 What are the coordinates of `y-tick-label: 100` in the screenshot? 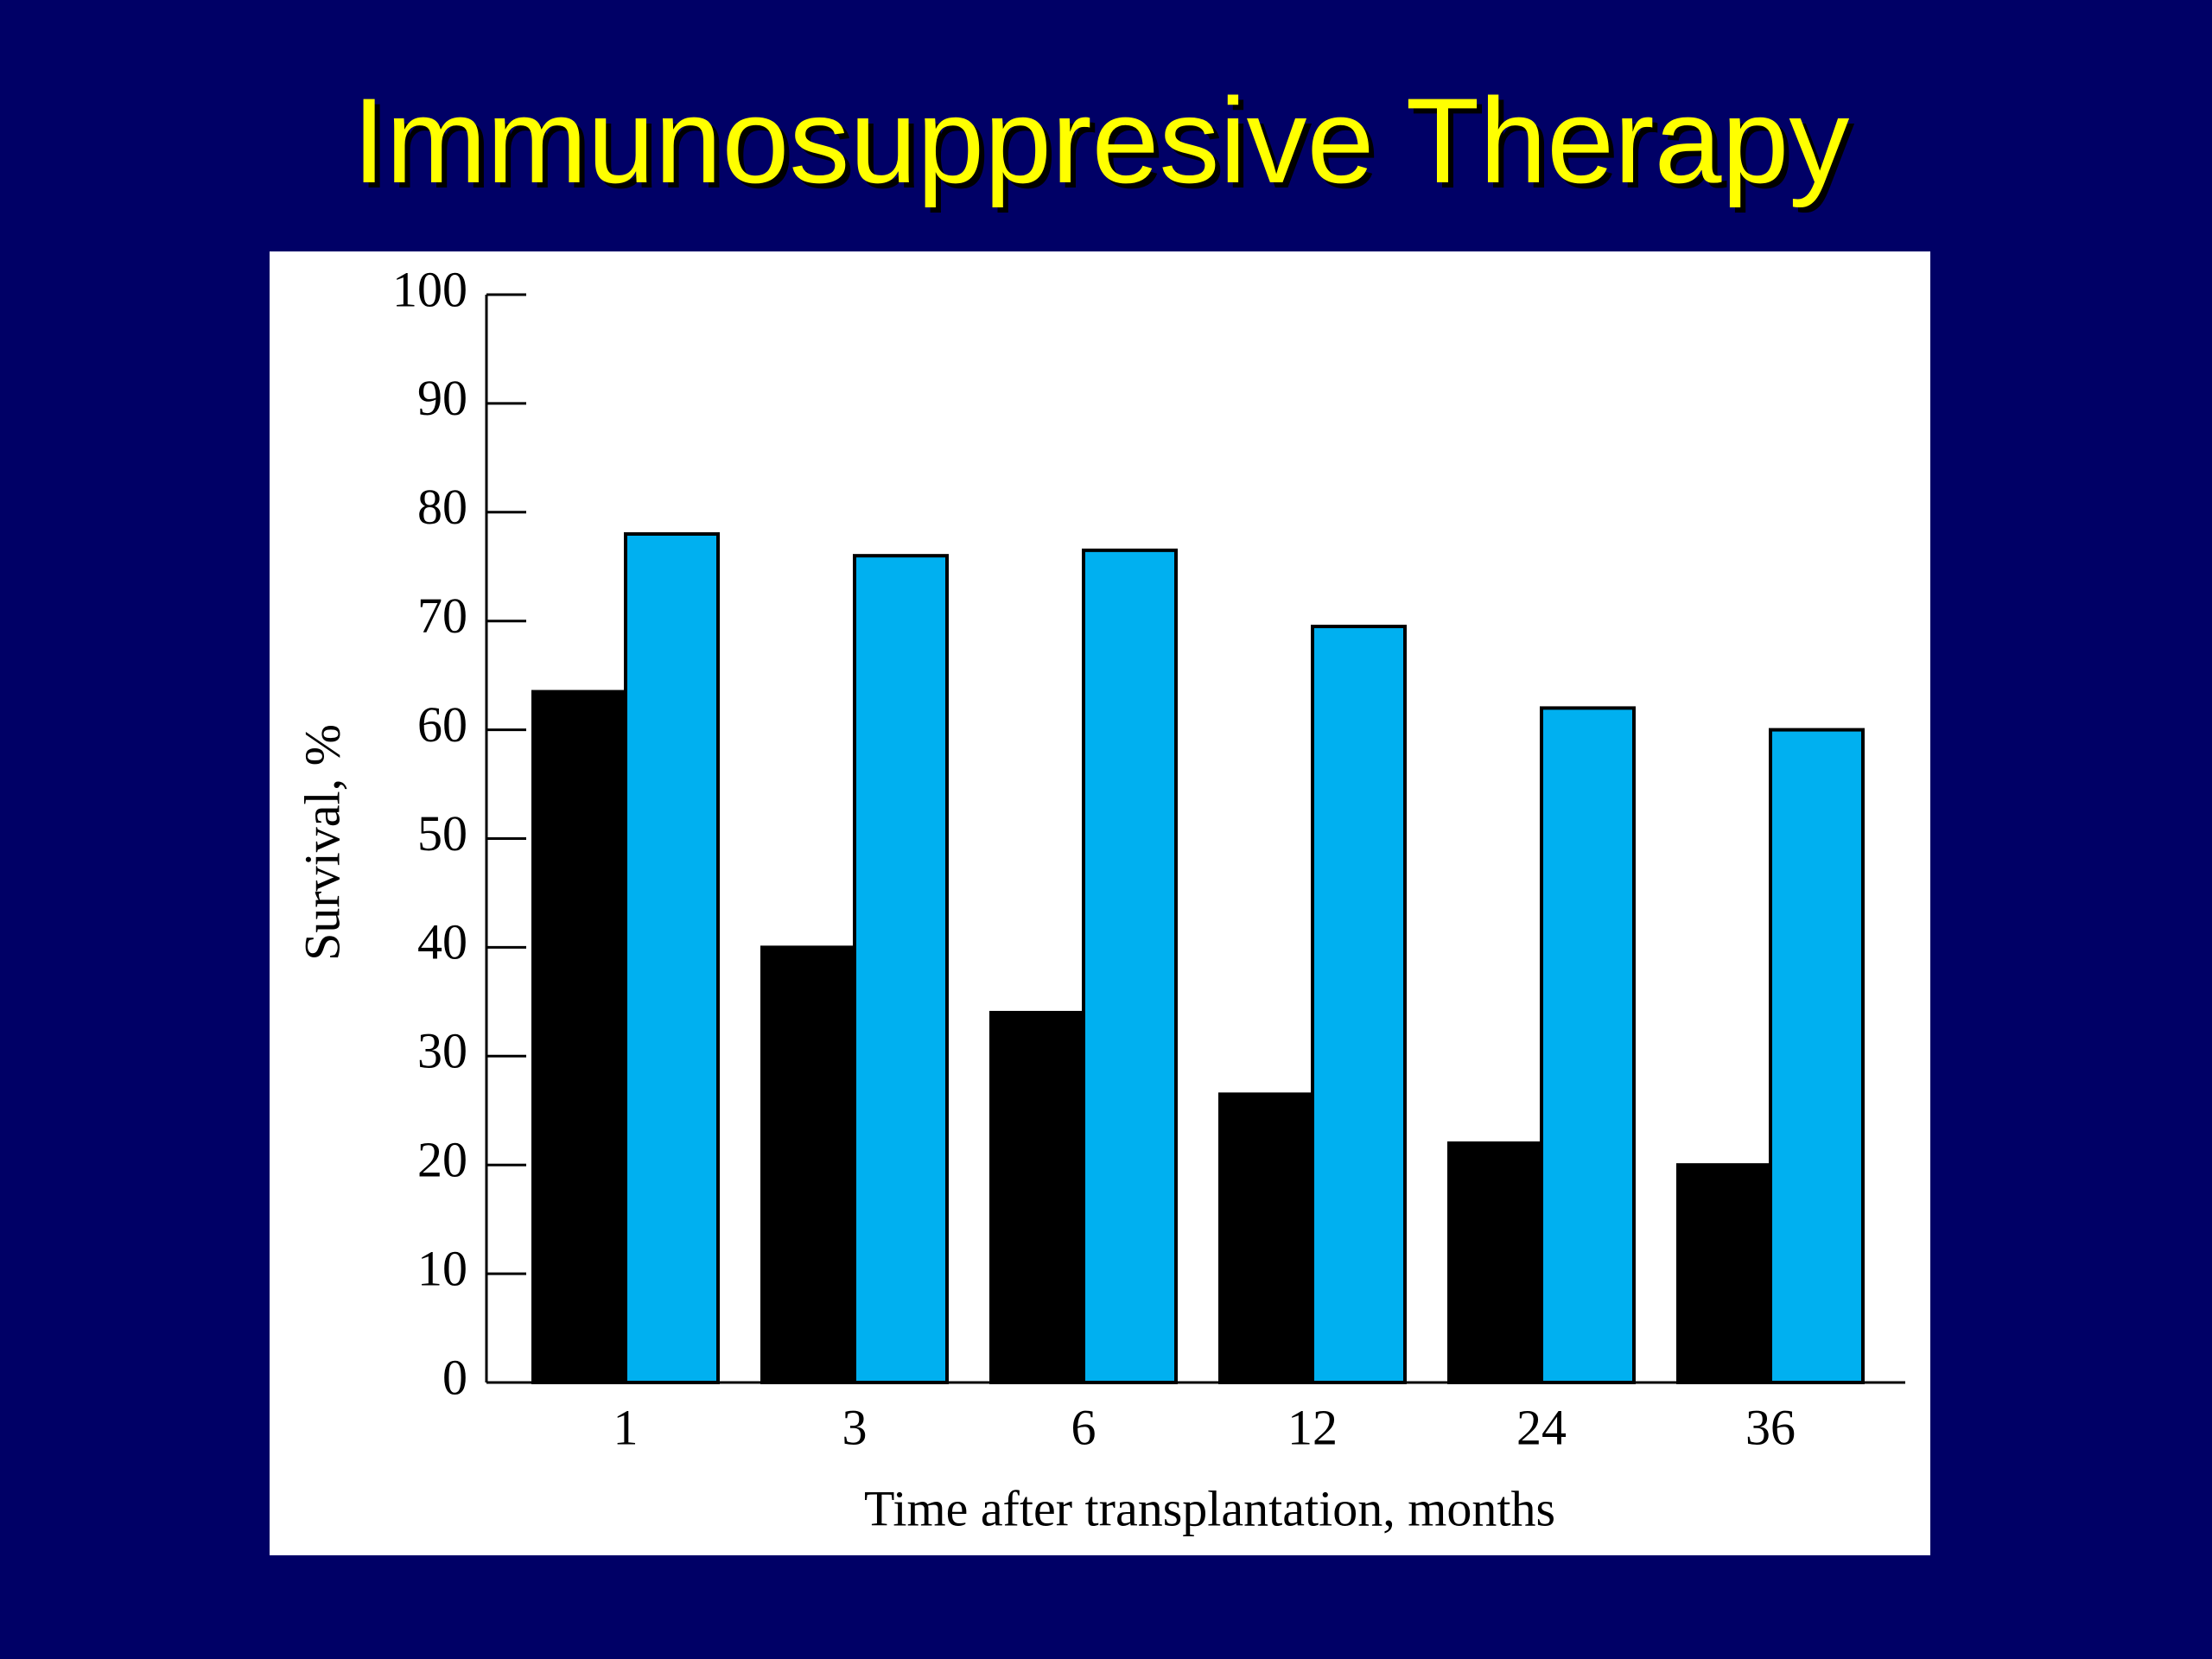 It's located at (429, 289).